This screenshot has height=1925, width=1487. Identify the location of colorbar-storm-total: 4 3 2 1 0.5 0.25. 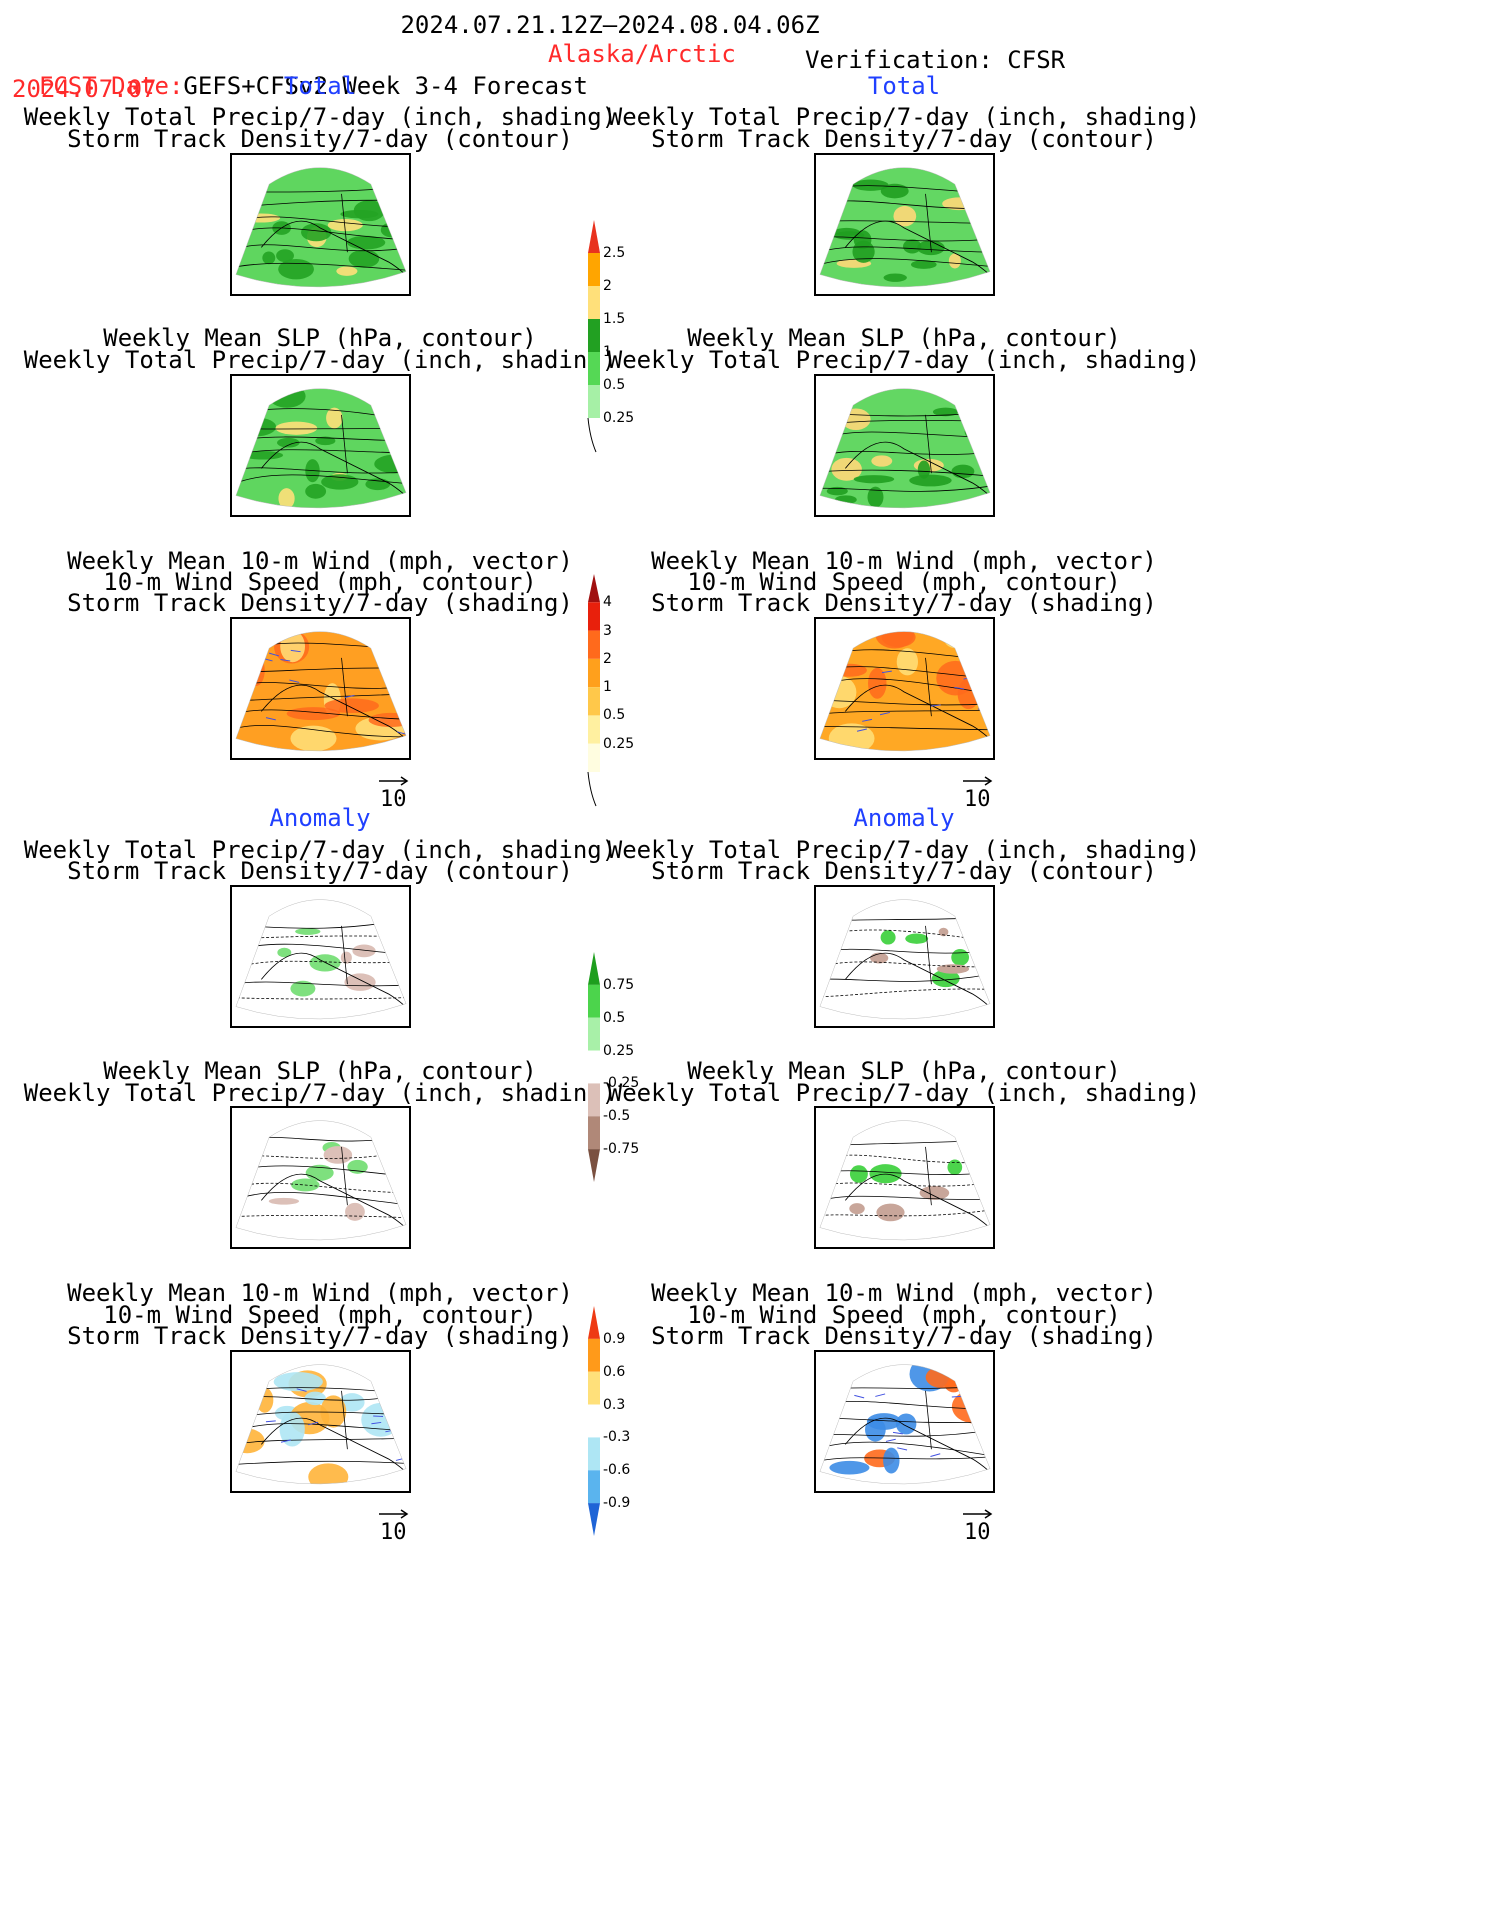
(624, 690).